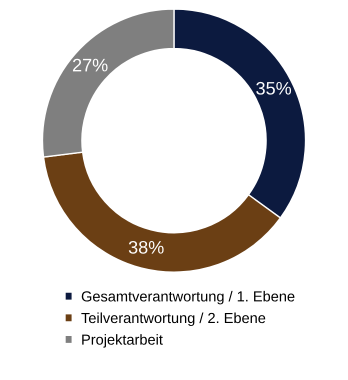  What do you see at coordinates (146, 247) in the screenshot?
I see `data-label: 38%` at bounding box center [146, 247].